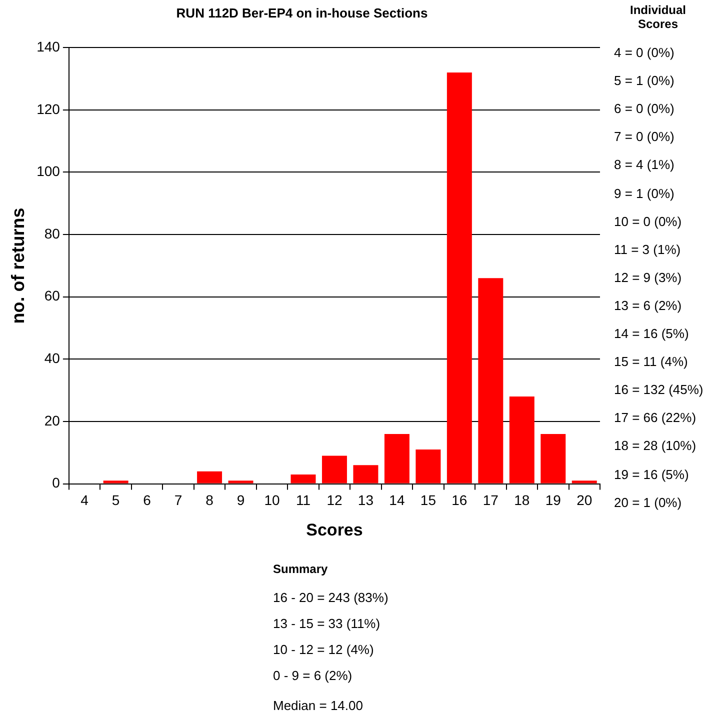  What do you see at coordinates (302, 12) in the screenshot?
I see `chart-title: RUN 112D Ber-EP4 on in-house Sections` at bounding box center [302, 12].